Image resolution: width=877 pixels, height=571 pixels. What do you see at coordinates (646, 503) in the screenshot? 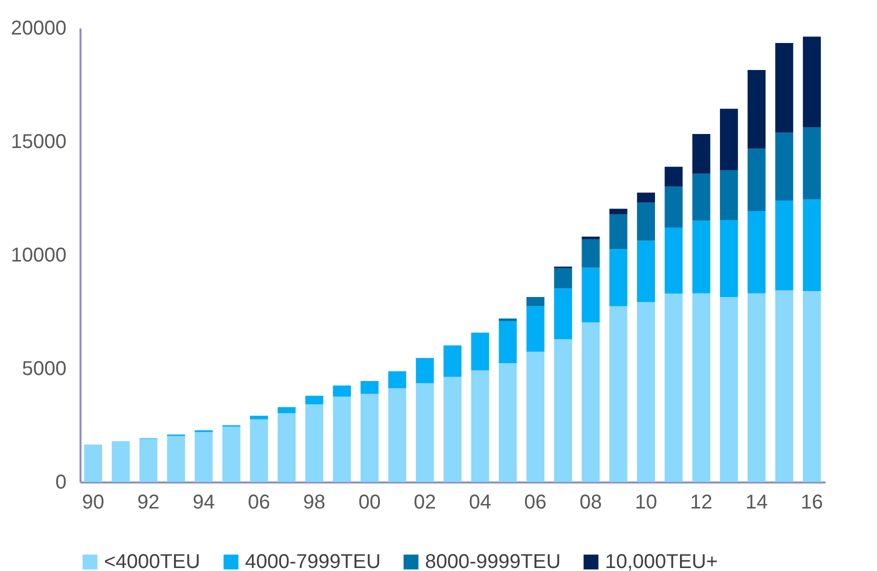
I see `x-tick-label: 10` at bounding box center [646, 503].